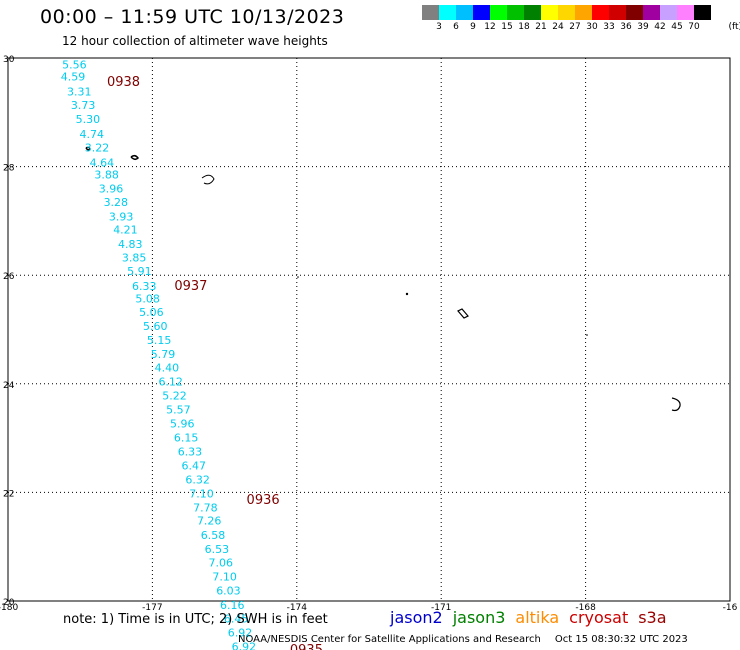  Describe the element at coordinates (205, 508) in the screenshot. I see `swh-label: 7.78` at that location.